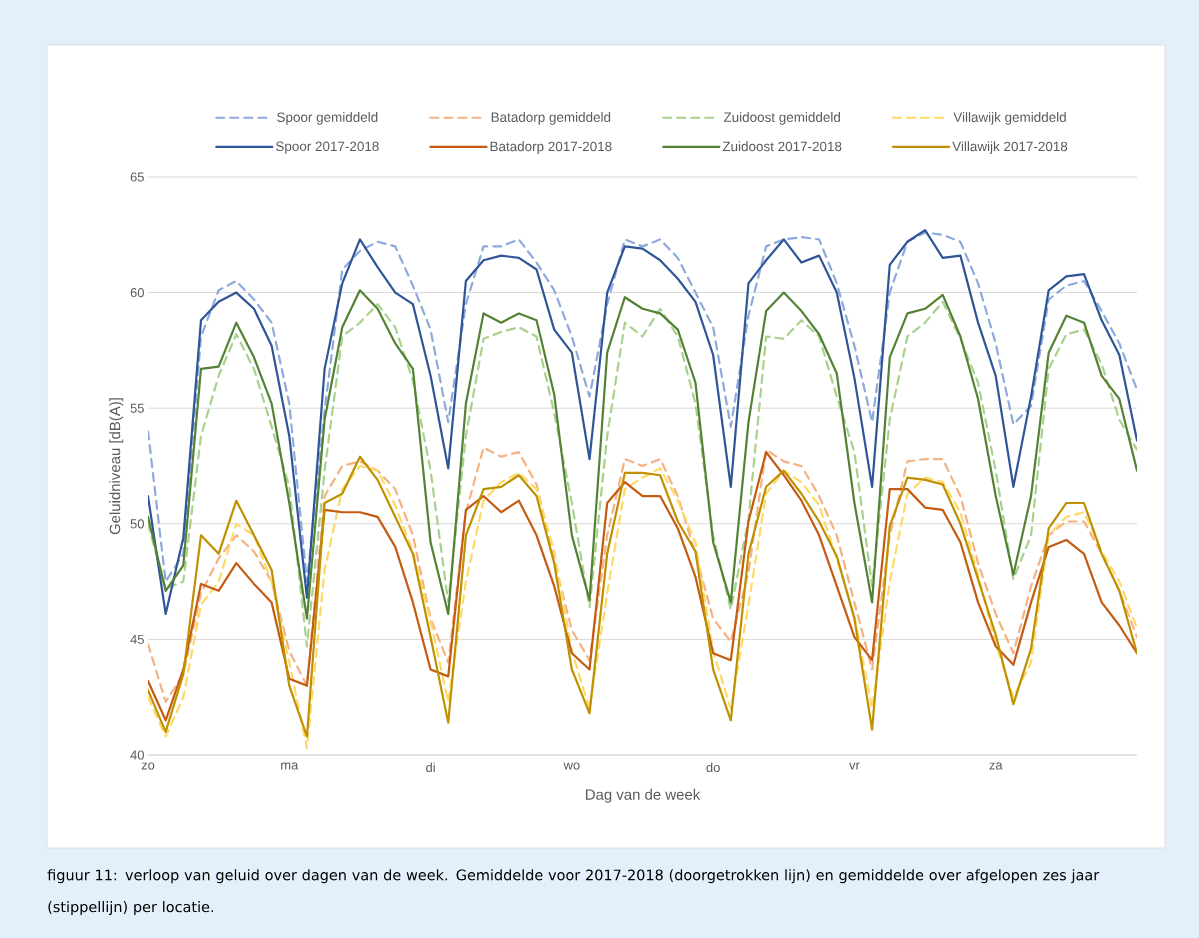 This screenshot has width=1199, height=938. Describe the element at coordinates (116, 466) in the screenshot. I see `y-axis-title: Geluidniveau [dB(A)]` at that location.